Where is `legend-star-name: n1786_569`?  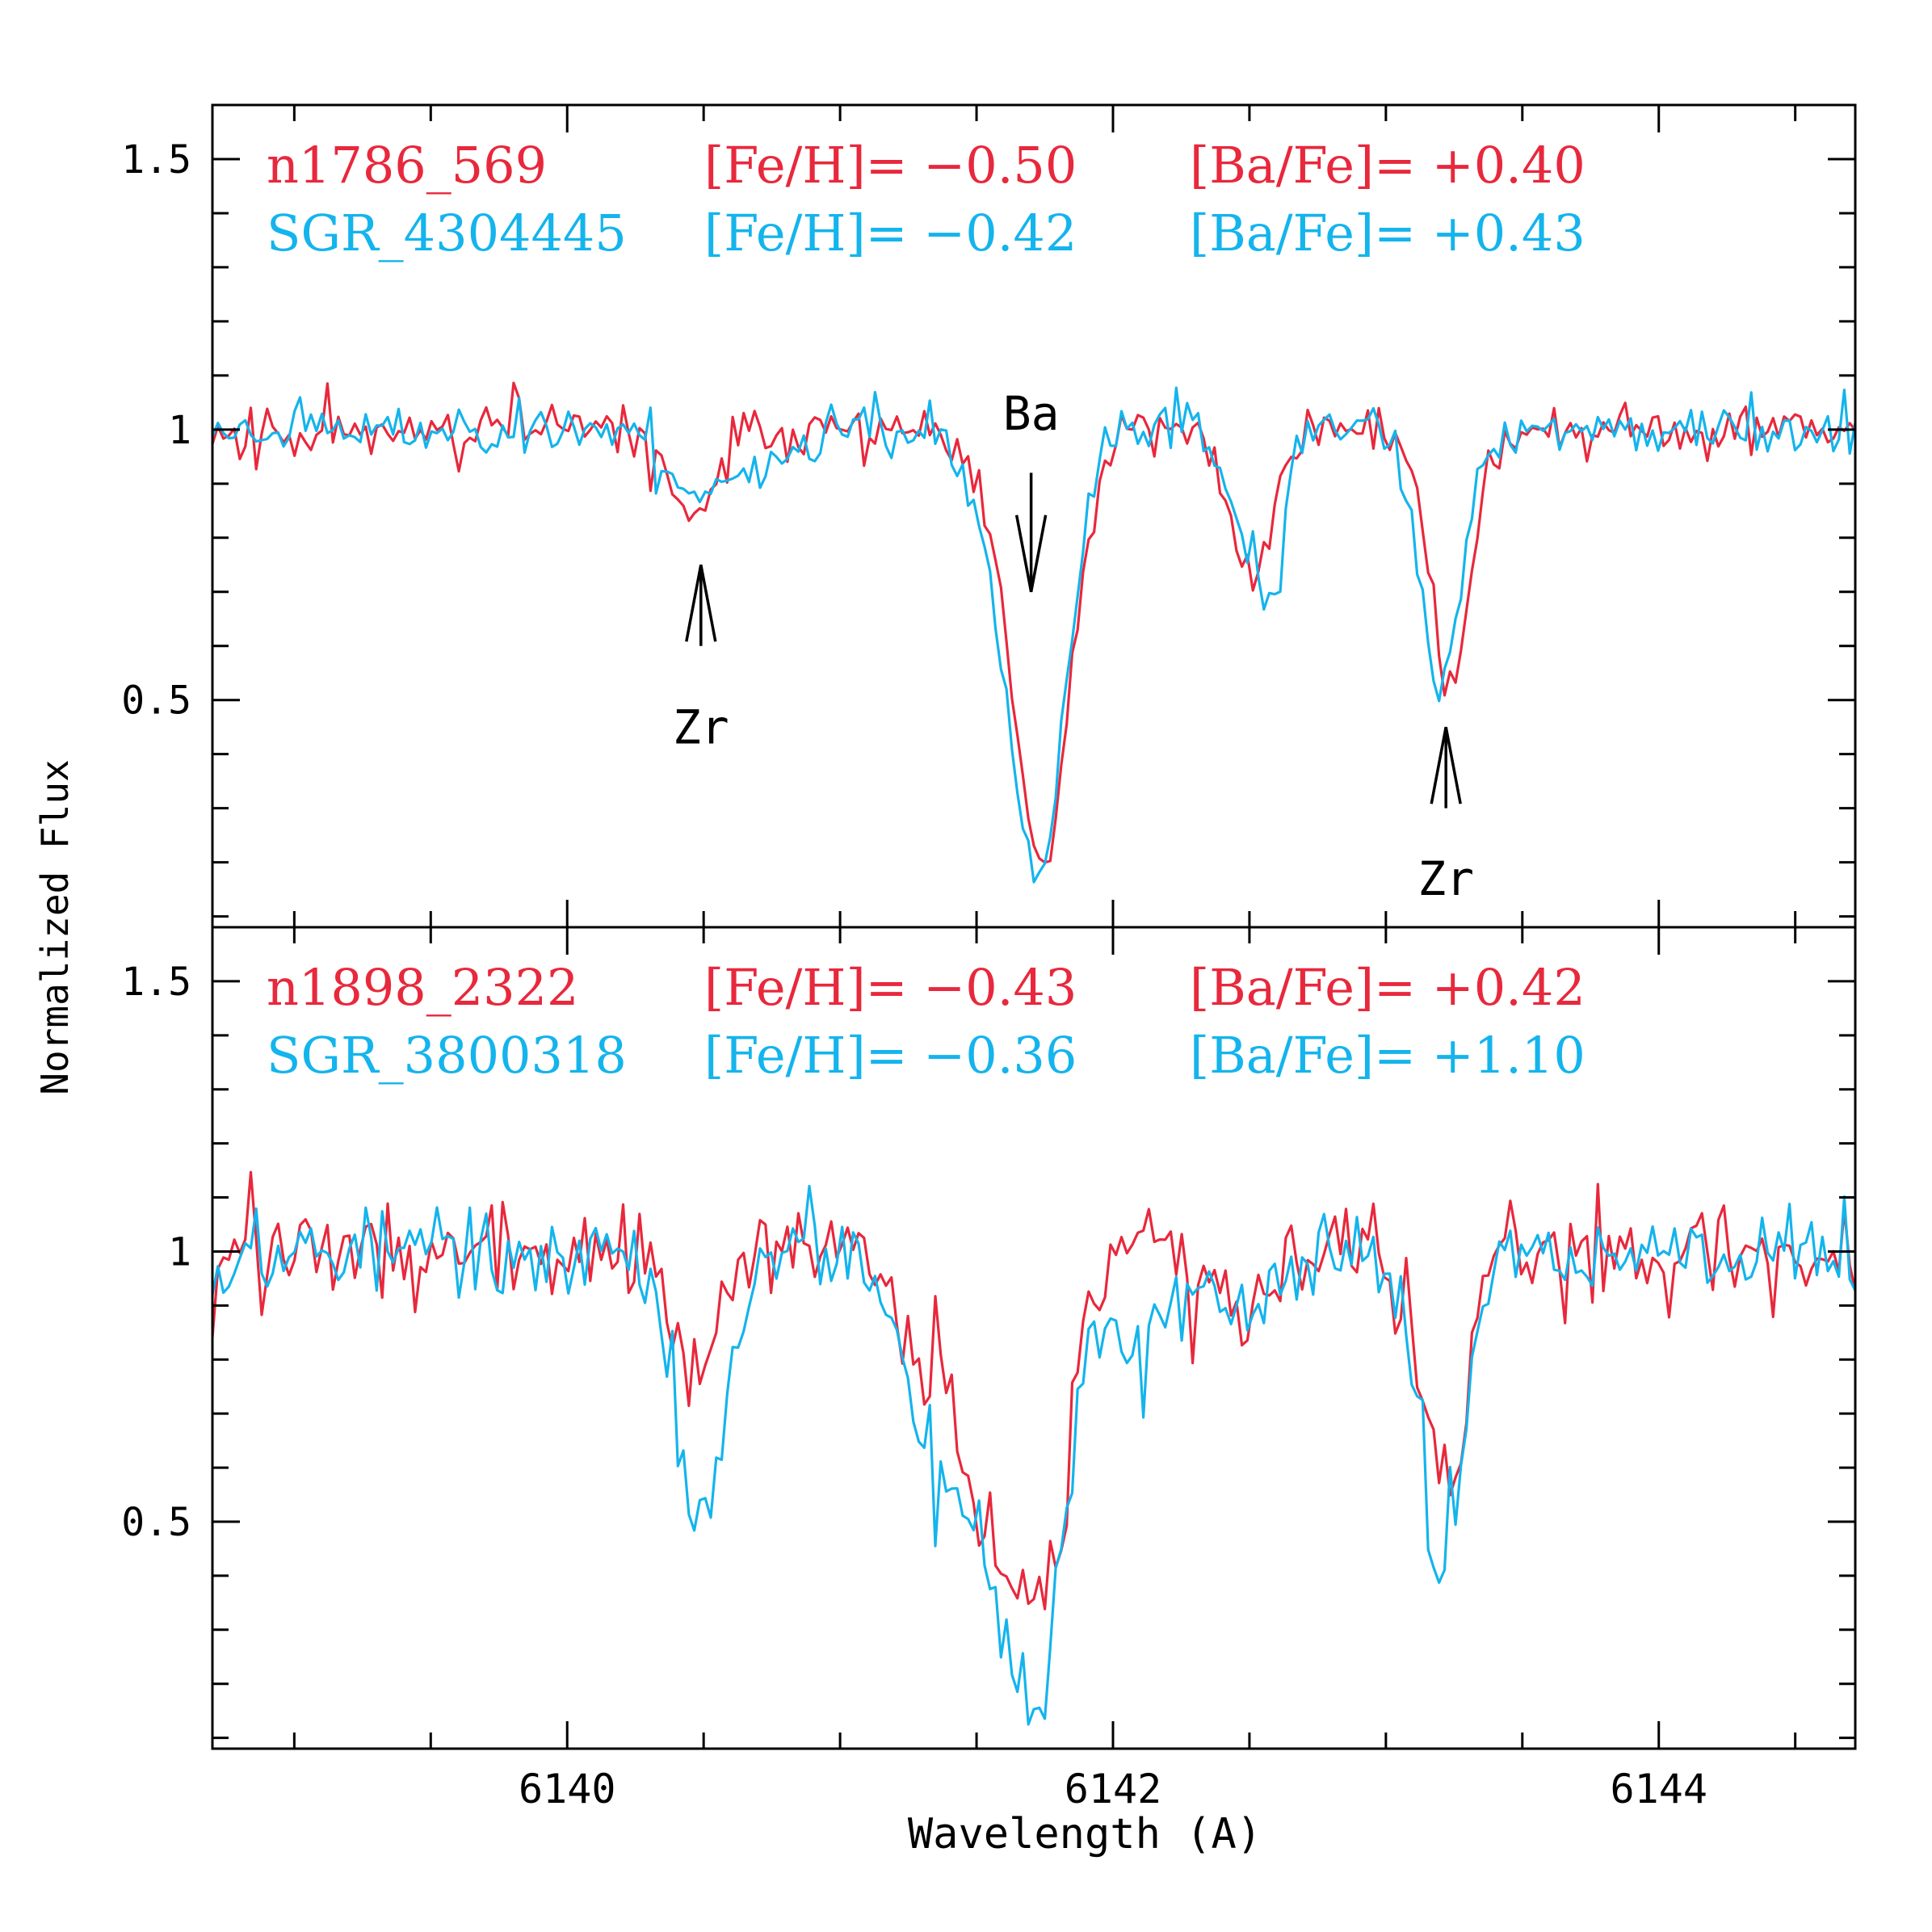
legend-star-name: n1786_569 is located at coordinates (407, 165).